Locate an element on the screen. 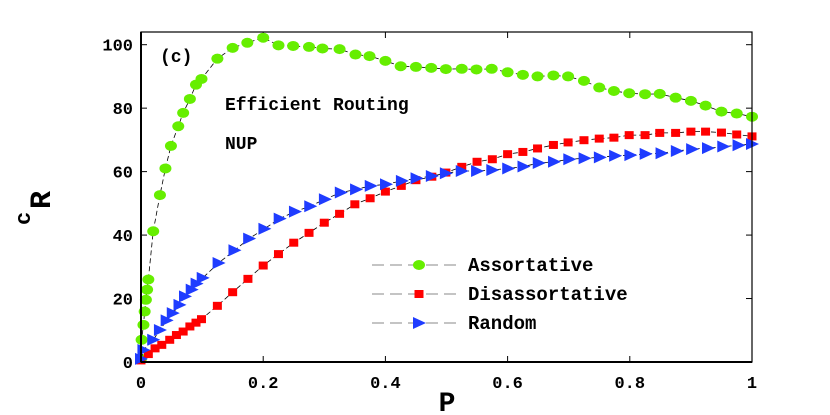 Image resolution: width=830 pixels, height=415 pixels. legend-item-assortative: Assortative is located at coordinates (482, 266).